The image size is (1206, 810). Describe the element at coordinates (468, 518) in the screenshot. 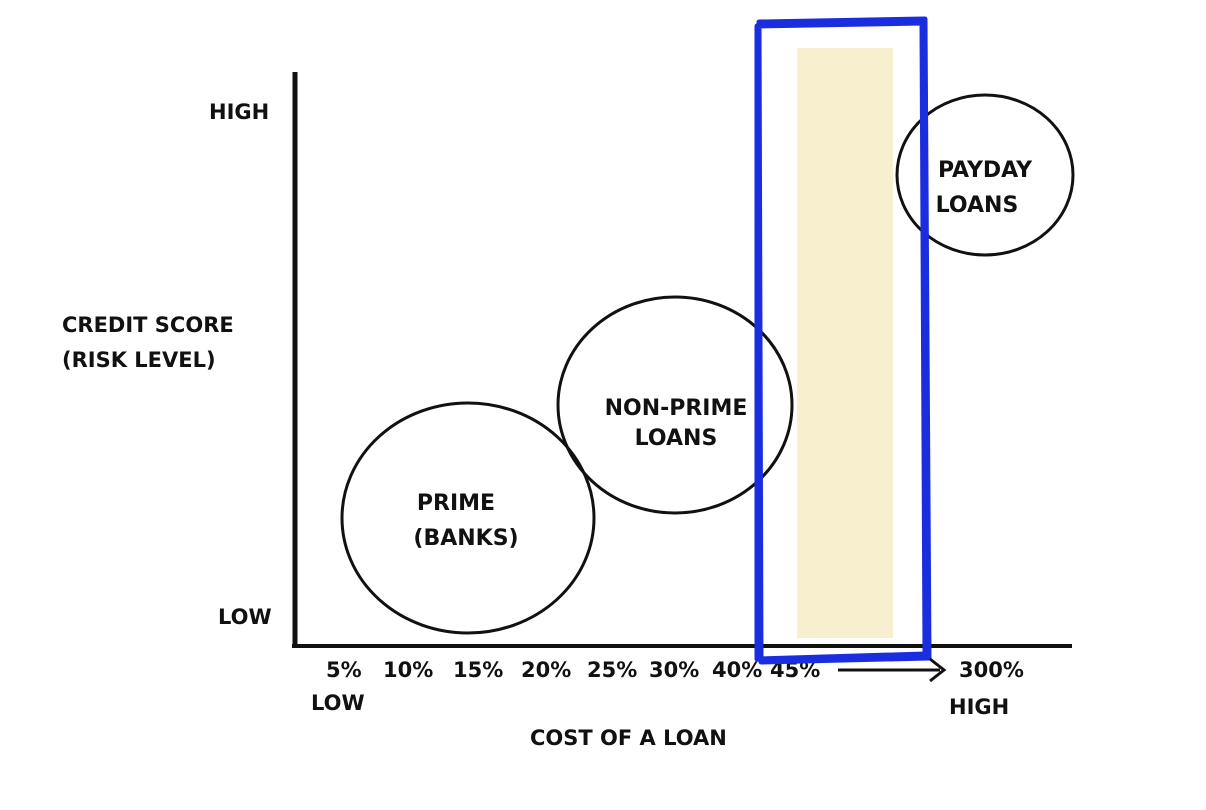

I see `prime-bubble` at that location.